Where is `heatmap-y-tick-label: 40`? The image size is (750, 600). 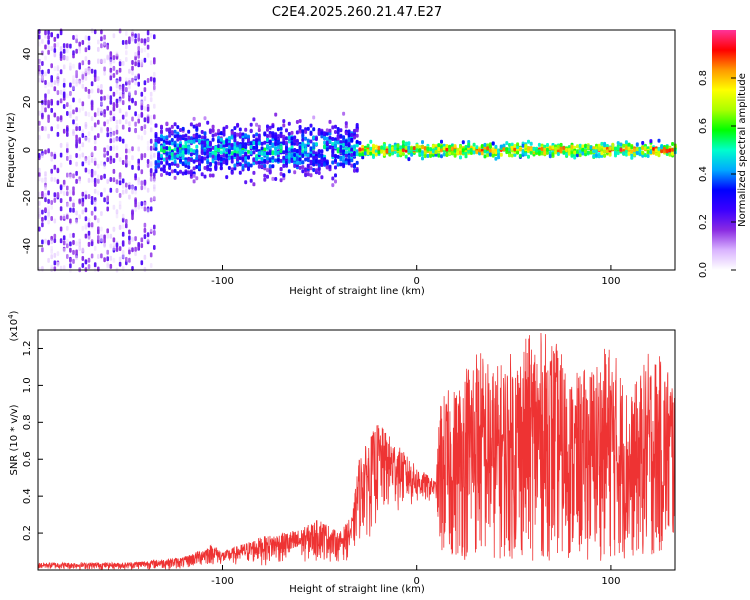
heatmap-y-tick-label: 40 is located at coordinates (27, 54).